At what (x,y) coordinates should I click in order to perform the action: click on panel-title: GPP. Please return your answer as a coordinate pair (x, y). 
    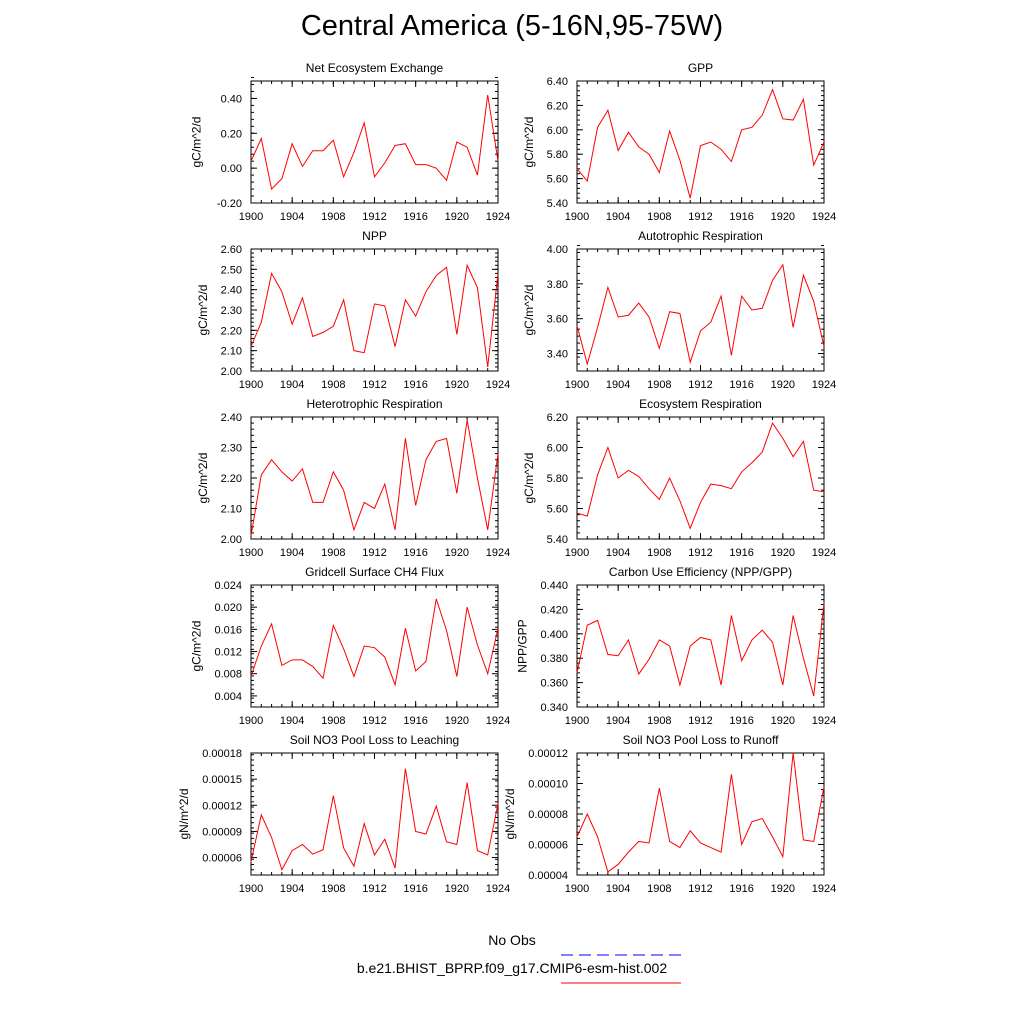
    Looking at the image, I should click on (700, 68).